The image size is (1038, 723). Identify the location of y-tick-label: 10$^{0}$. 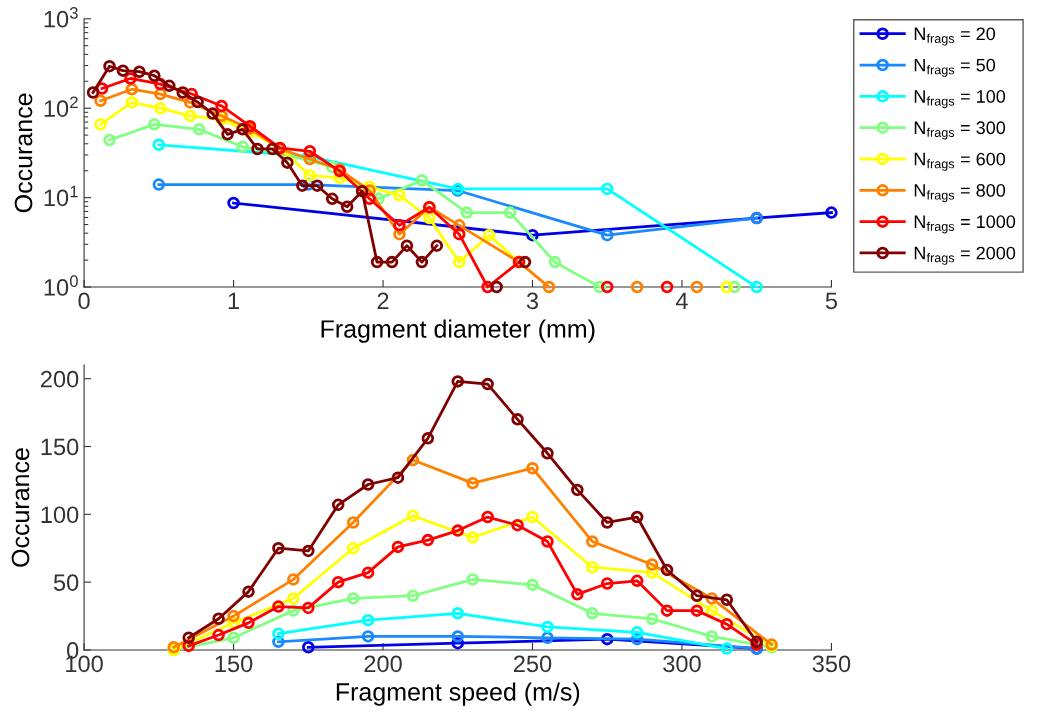
(61, 285).